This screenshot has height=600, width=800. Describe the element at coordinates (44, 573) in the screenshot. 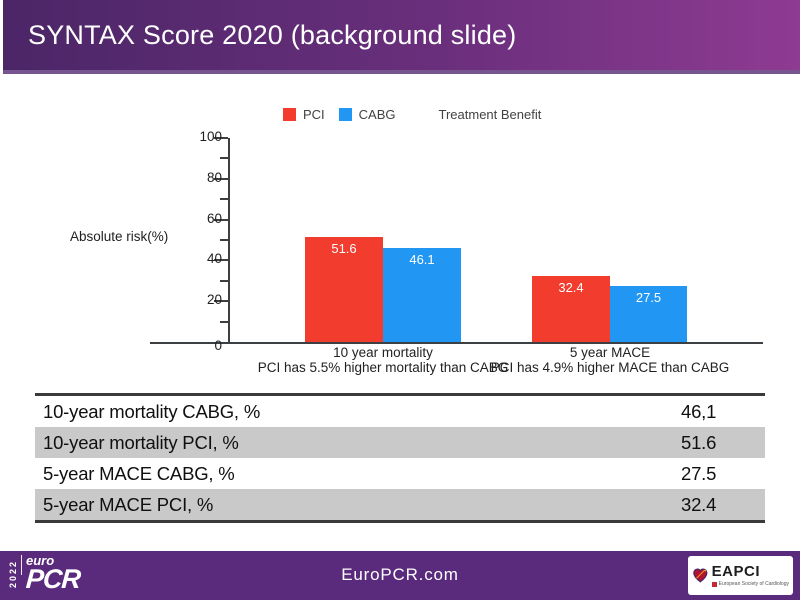

I see `europcr-logo: 2022 euro PCR` at that location.